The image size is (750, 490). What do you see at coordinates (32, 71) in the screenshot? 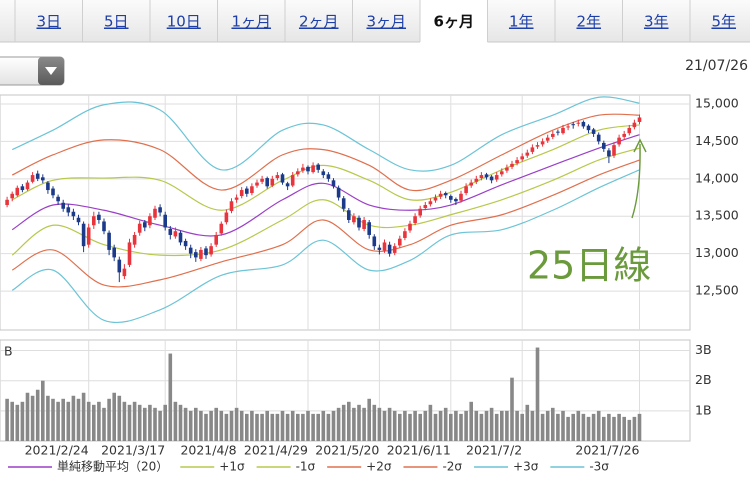
I see `period-dropdown` at bounding box center [32, 71].